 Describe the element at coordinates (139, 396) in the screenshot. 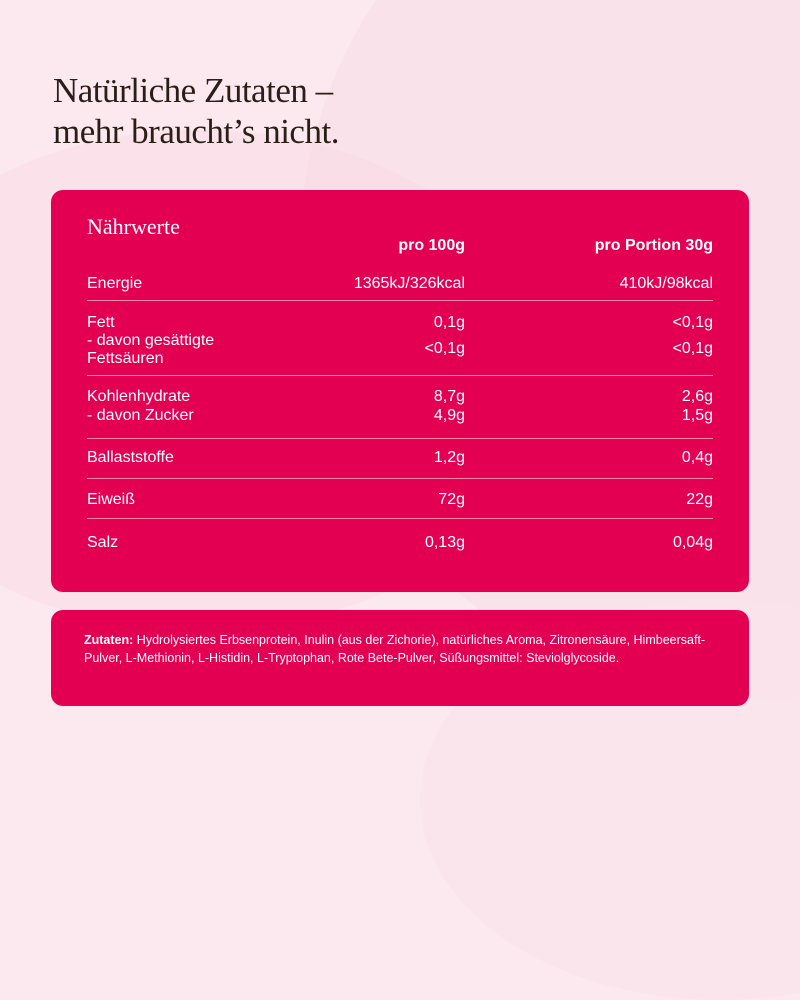

I see `row-label: Kohlenhydrate` at that location.